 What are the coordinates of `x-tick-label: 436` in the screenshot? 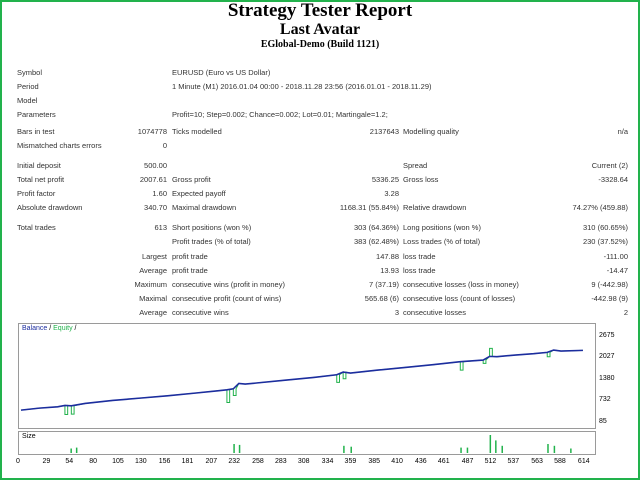 It's located at (421, 461).